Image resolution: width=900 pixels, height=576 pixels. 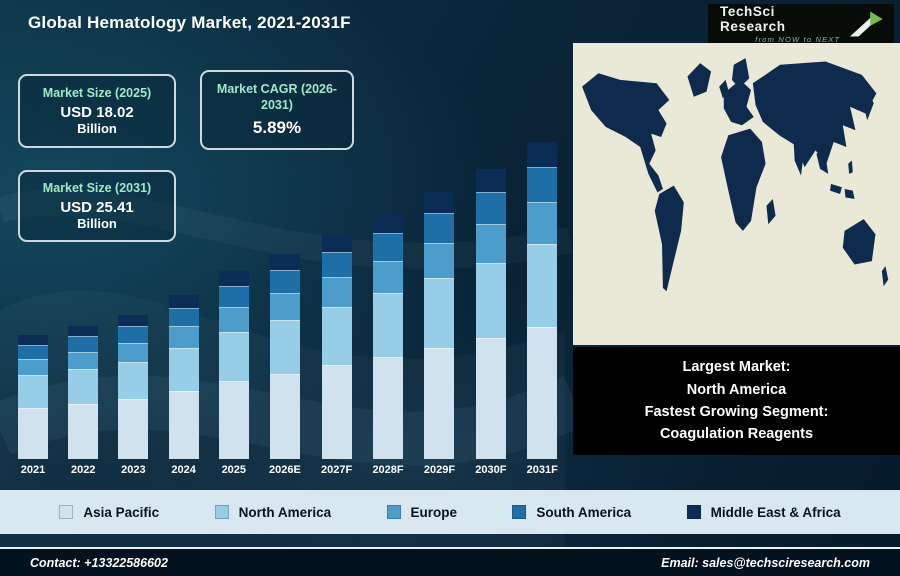 What do you see at coordinates (798, 39) in the screenshot?
I see `logo-tagline: from NOW to NEXT` at bounding box center [798, 39].